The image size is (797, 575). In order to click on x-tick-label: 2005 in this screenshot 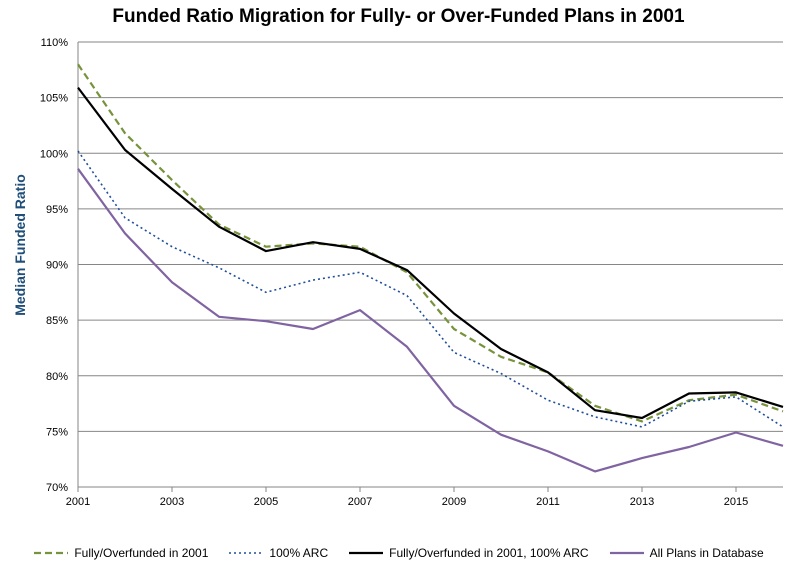, I will do `click(266, 502)`.